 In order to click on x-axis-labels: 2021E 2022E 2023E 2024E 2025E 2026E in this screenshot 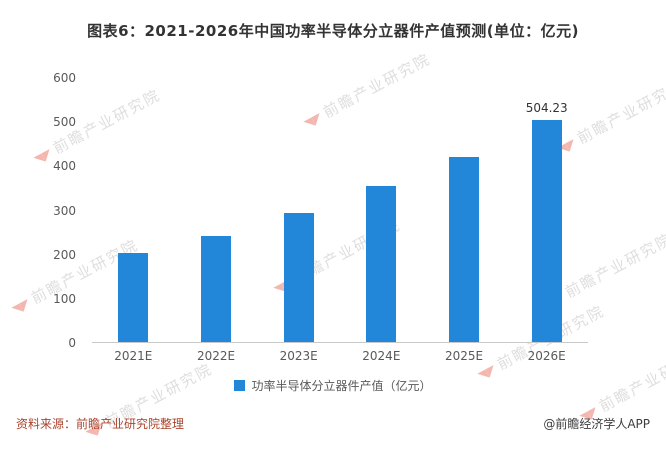, I will do `click(340, 356)`.